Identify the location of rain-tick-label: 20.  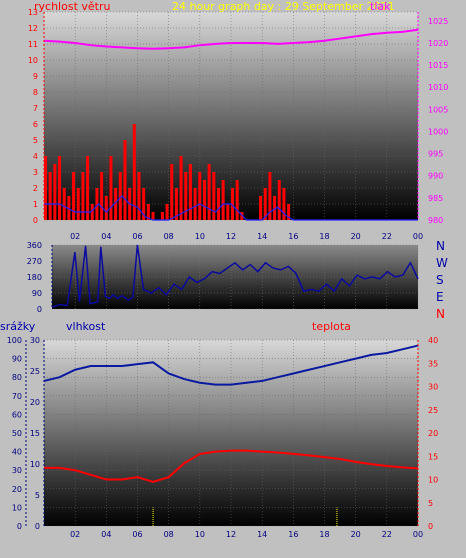
(35, 402).